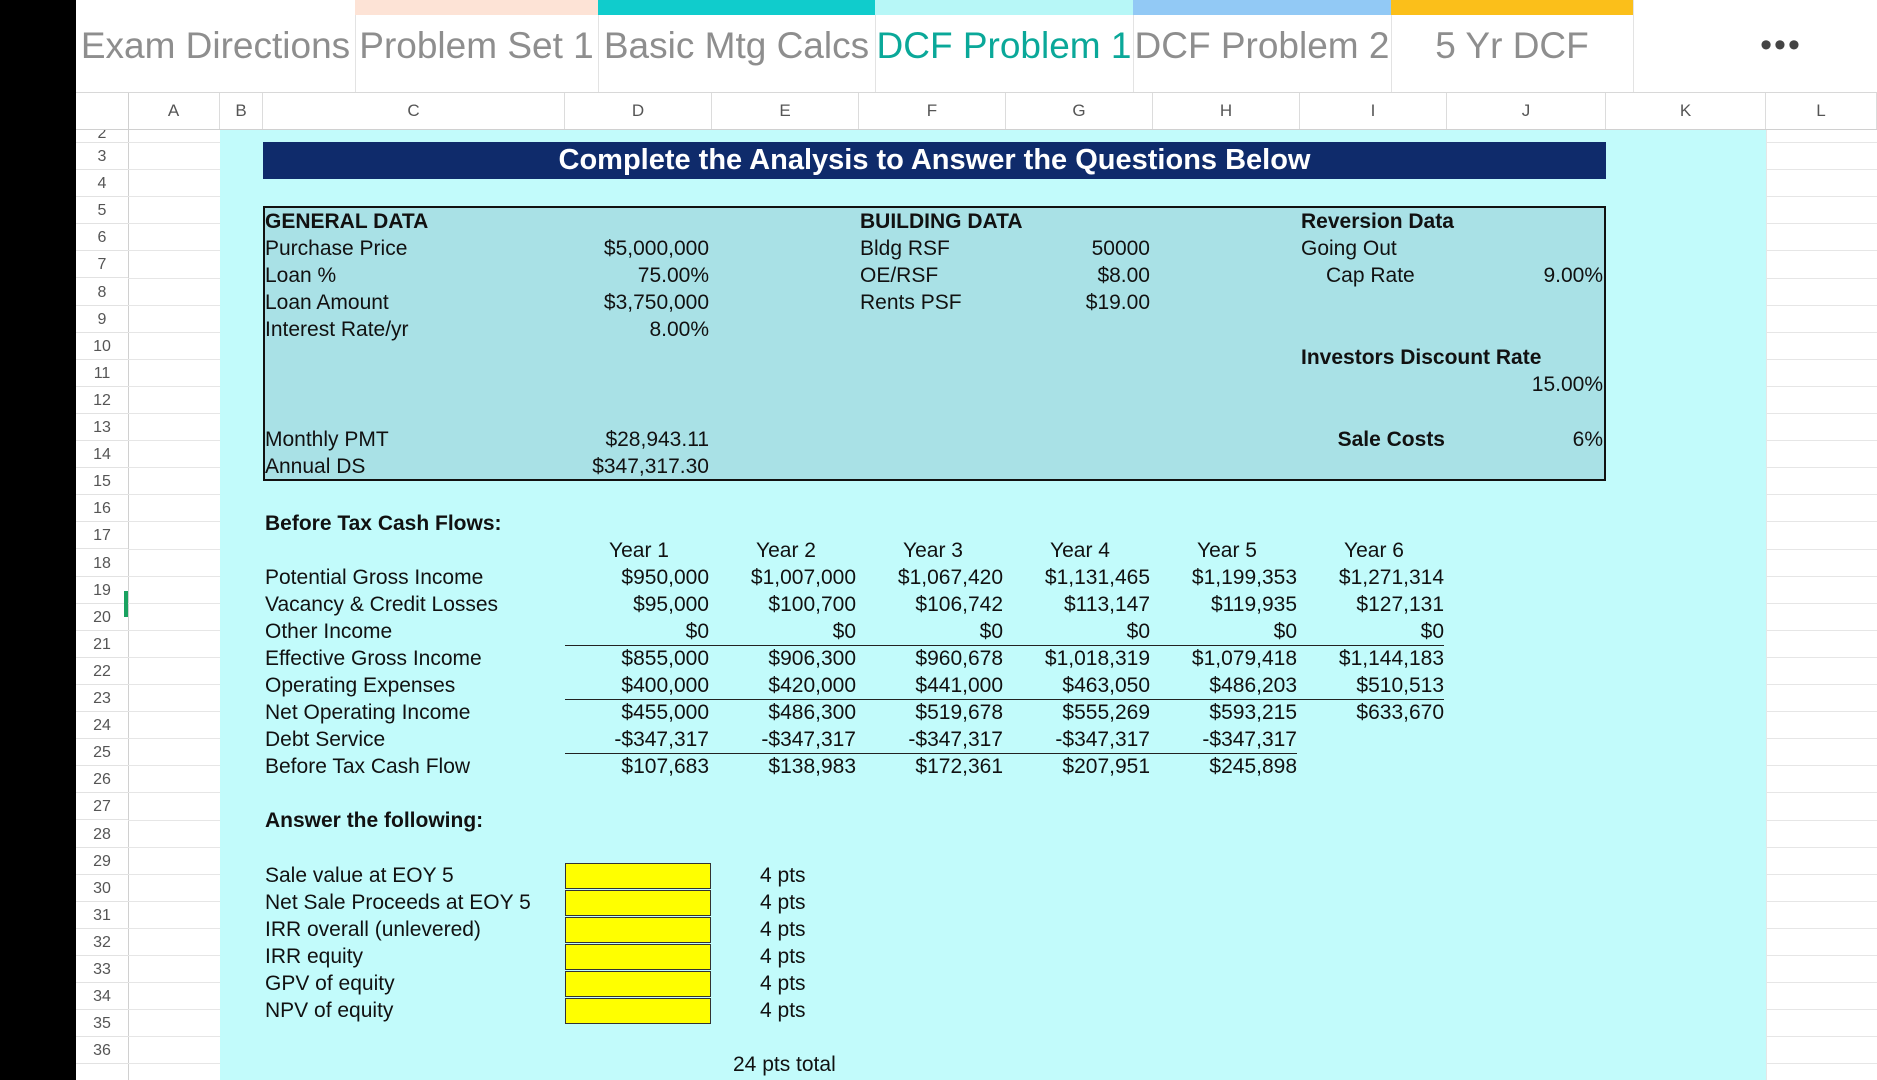 The width and height of the screenshot is (1877, 1080). I want to click on row-header-26: 26, so click(102, 780).